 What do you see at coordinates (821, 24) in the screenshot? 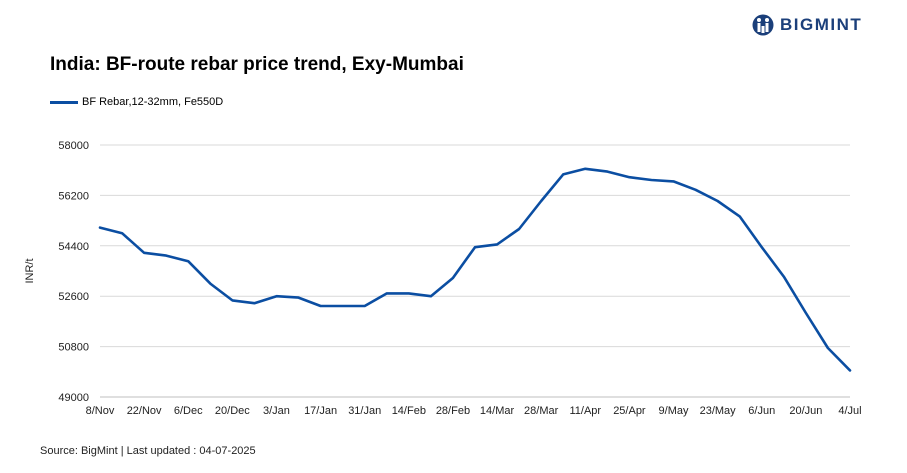
I see `brand-name: BIGMINT` at bounding box center [821, 24].